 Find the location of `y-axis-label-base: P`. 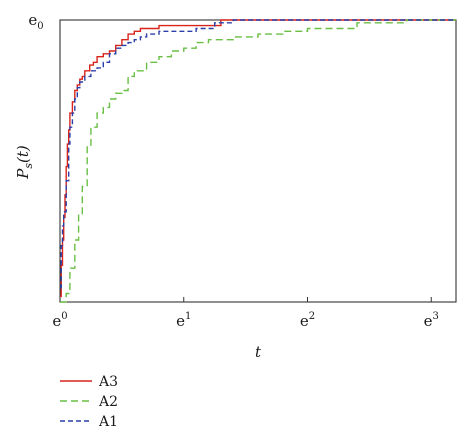

y-axis-label-base: P is located at coordinates (23, 174).